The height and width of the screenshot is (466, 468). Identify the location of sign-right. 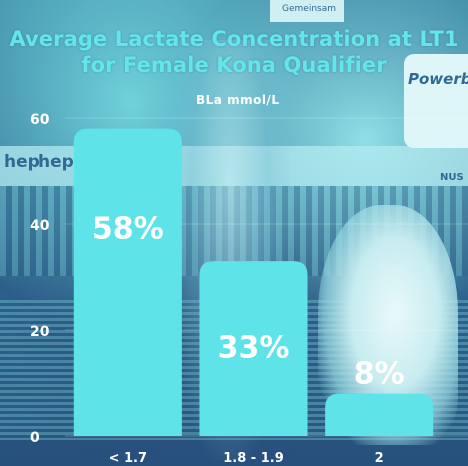
(436, 101).